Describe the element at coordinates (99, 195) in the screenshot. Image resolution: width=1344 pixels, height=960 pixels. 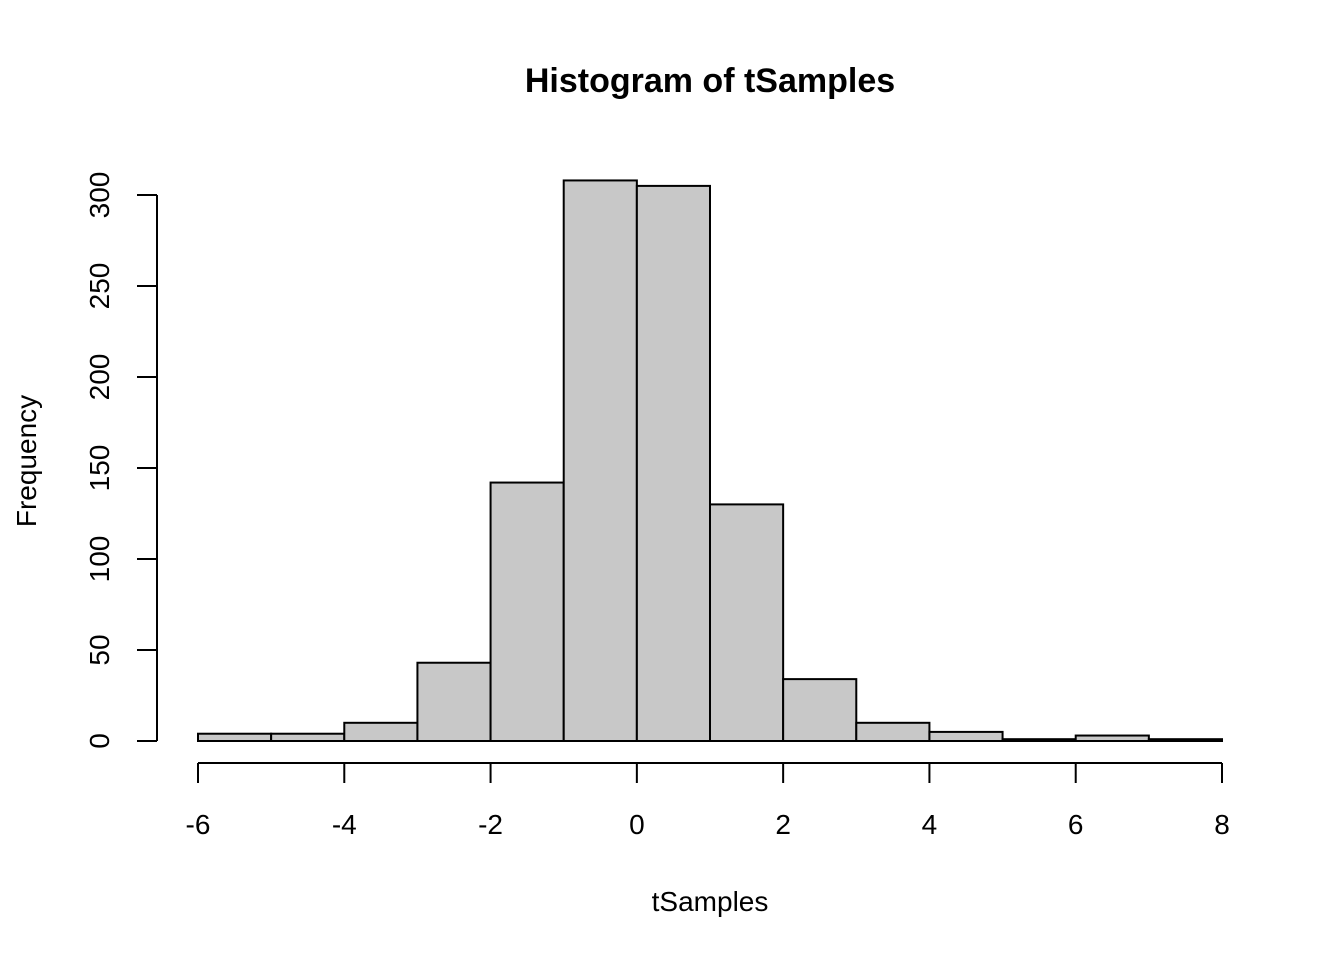
I see `y-tick-label: 300` at that location.